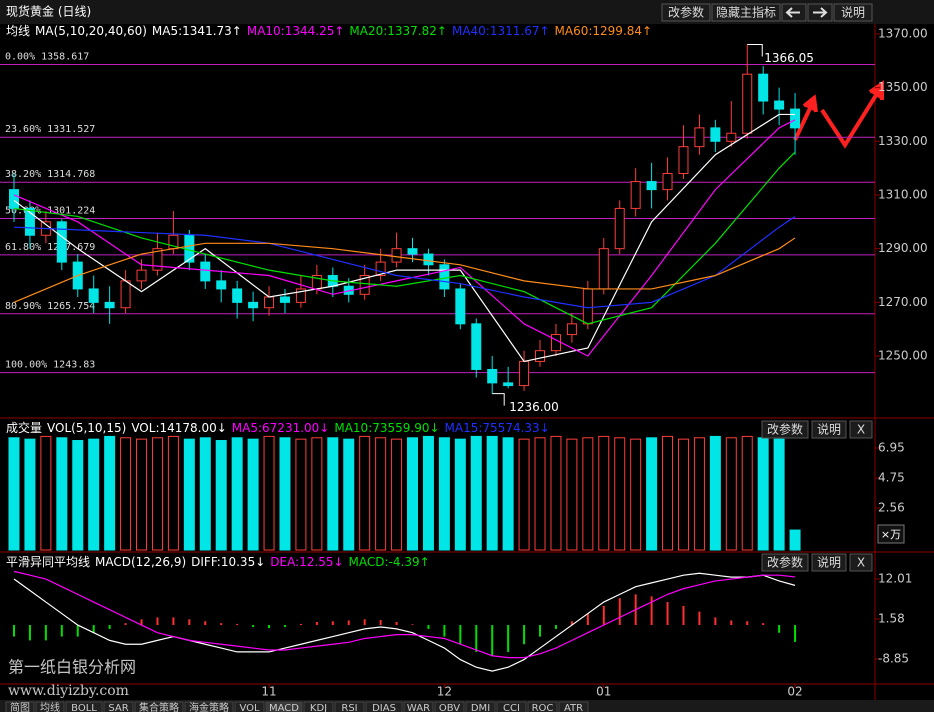  I want to click on fib-percent: 38.20%, so click(23, 174).